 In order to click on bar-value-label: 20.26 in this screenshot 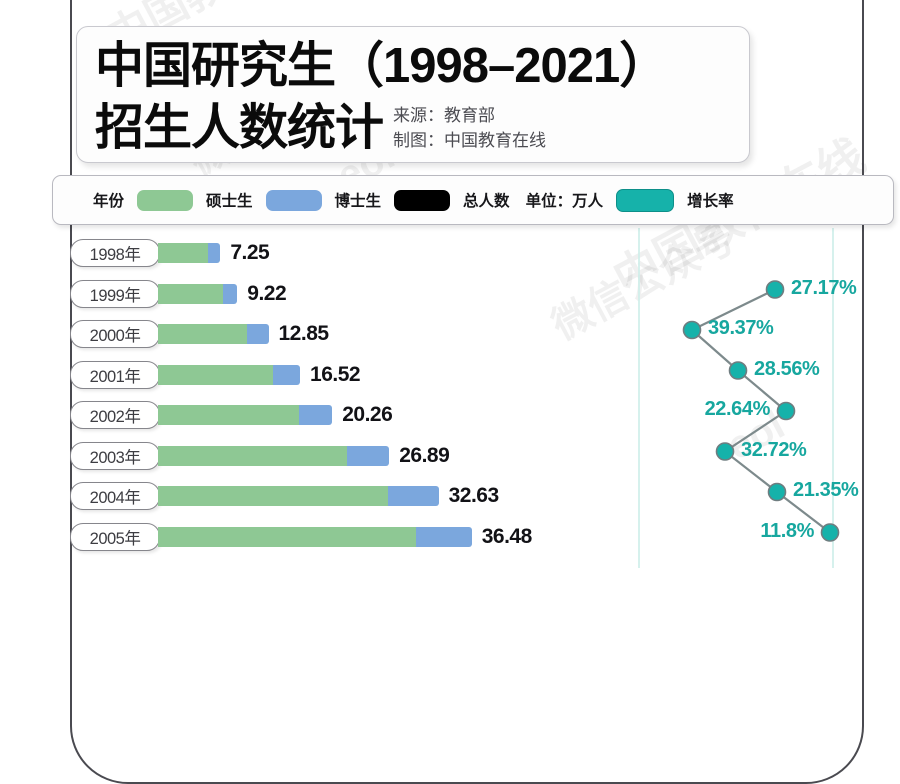, I will do `click(367, 414)`.